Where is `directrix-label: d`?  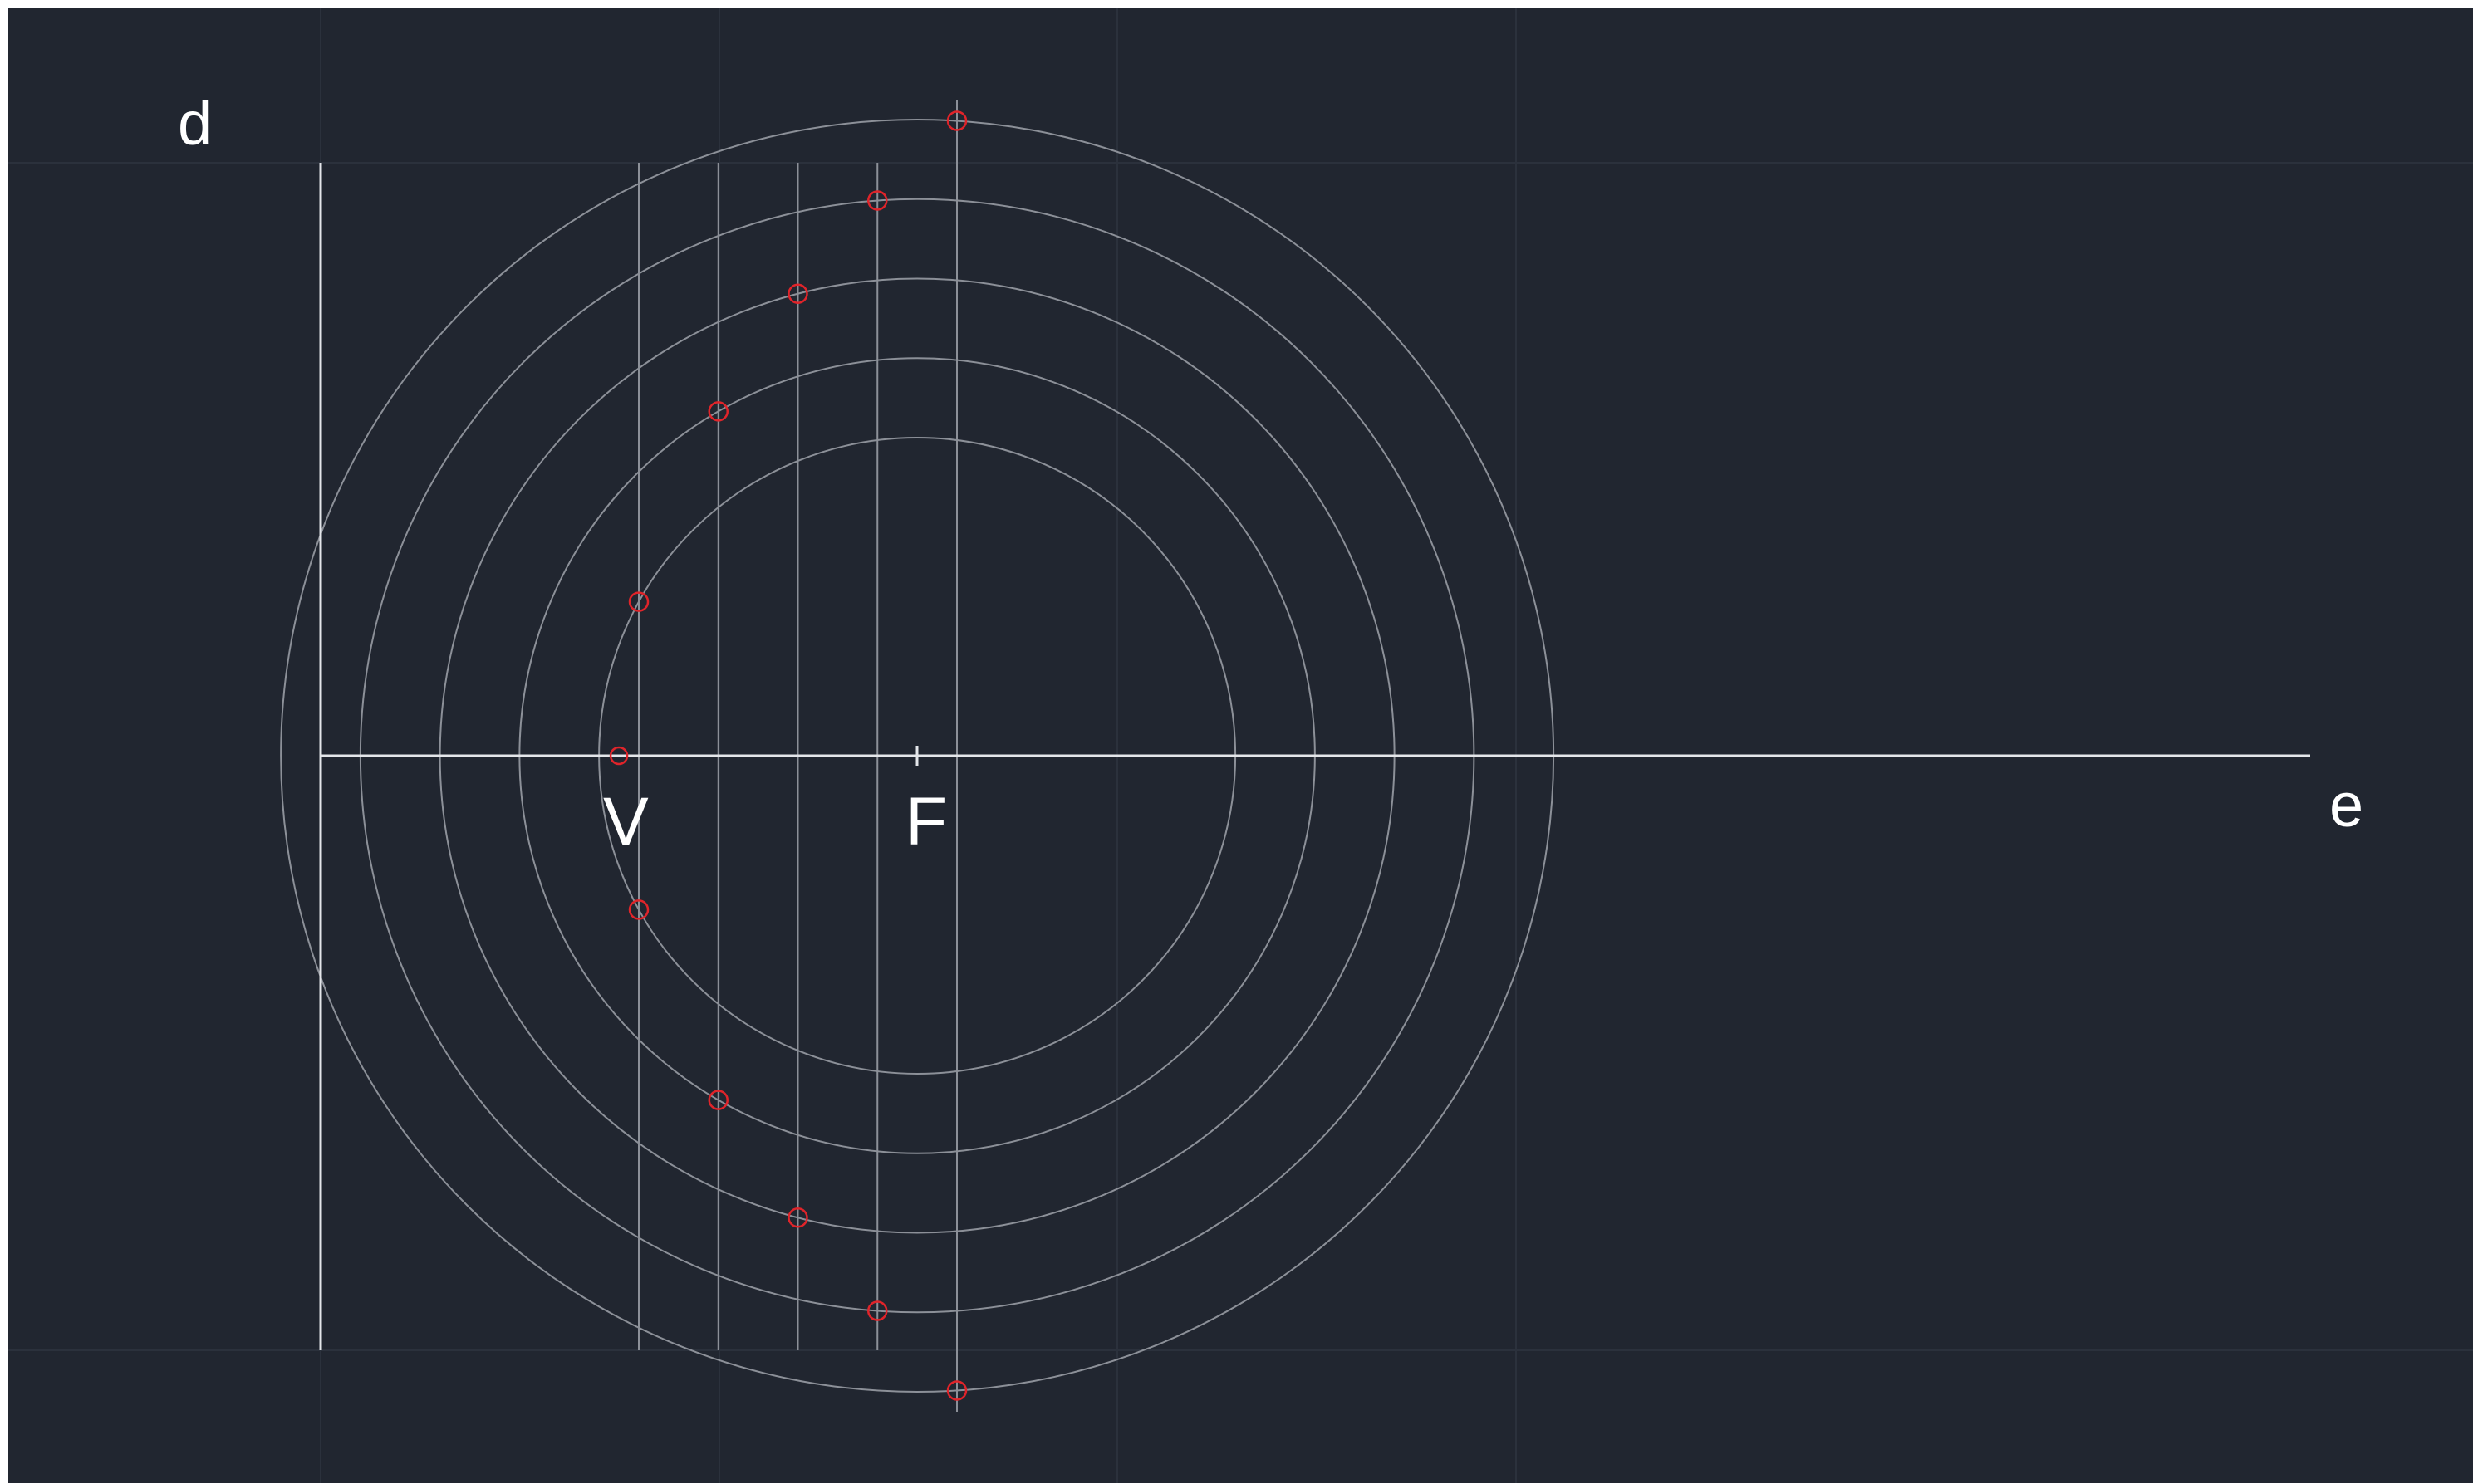 directrix-label: d is located at coordinates (195, 124).